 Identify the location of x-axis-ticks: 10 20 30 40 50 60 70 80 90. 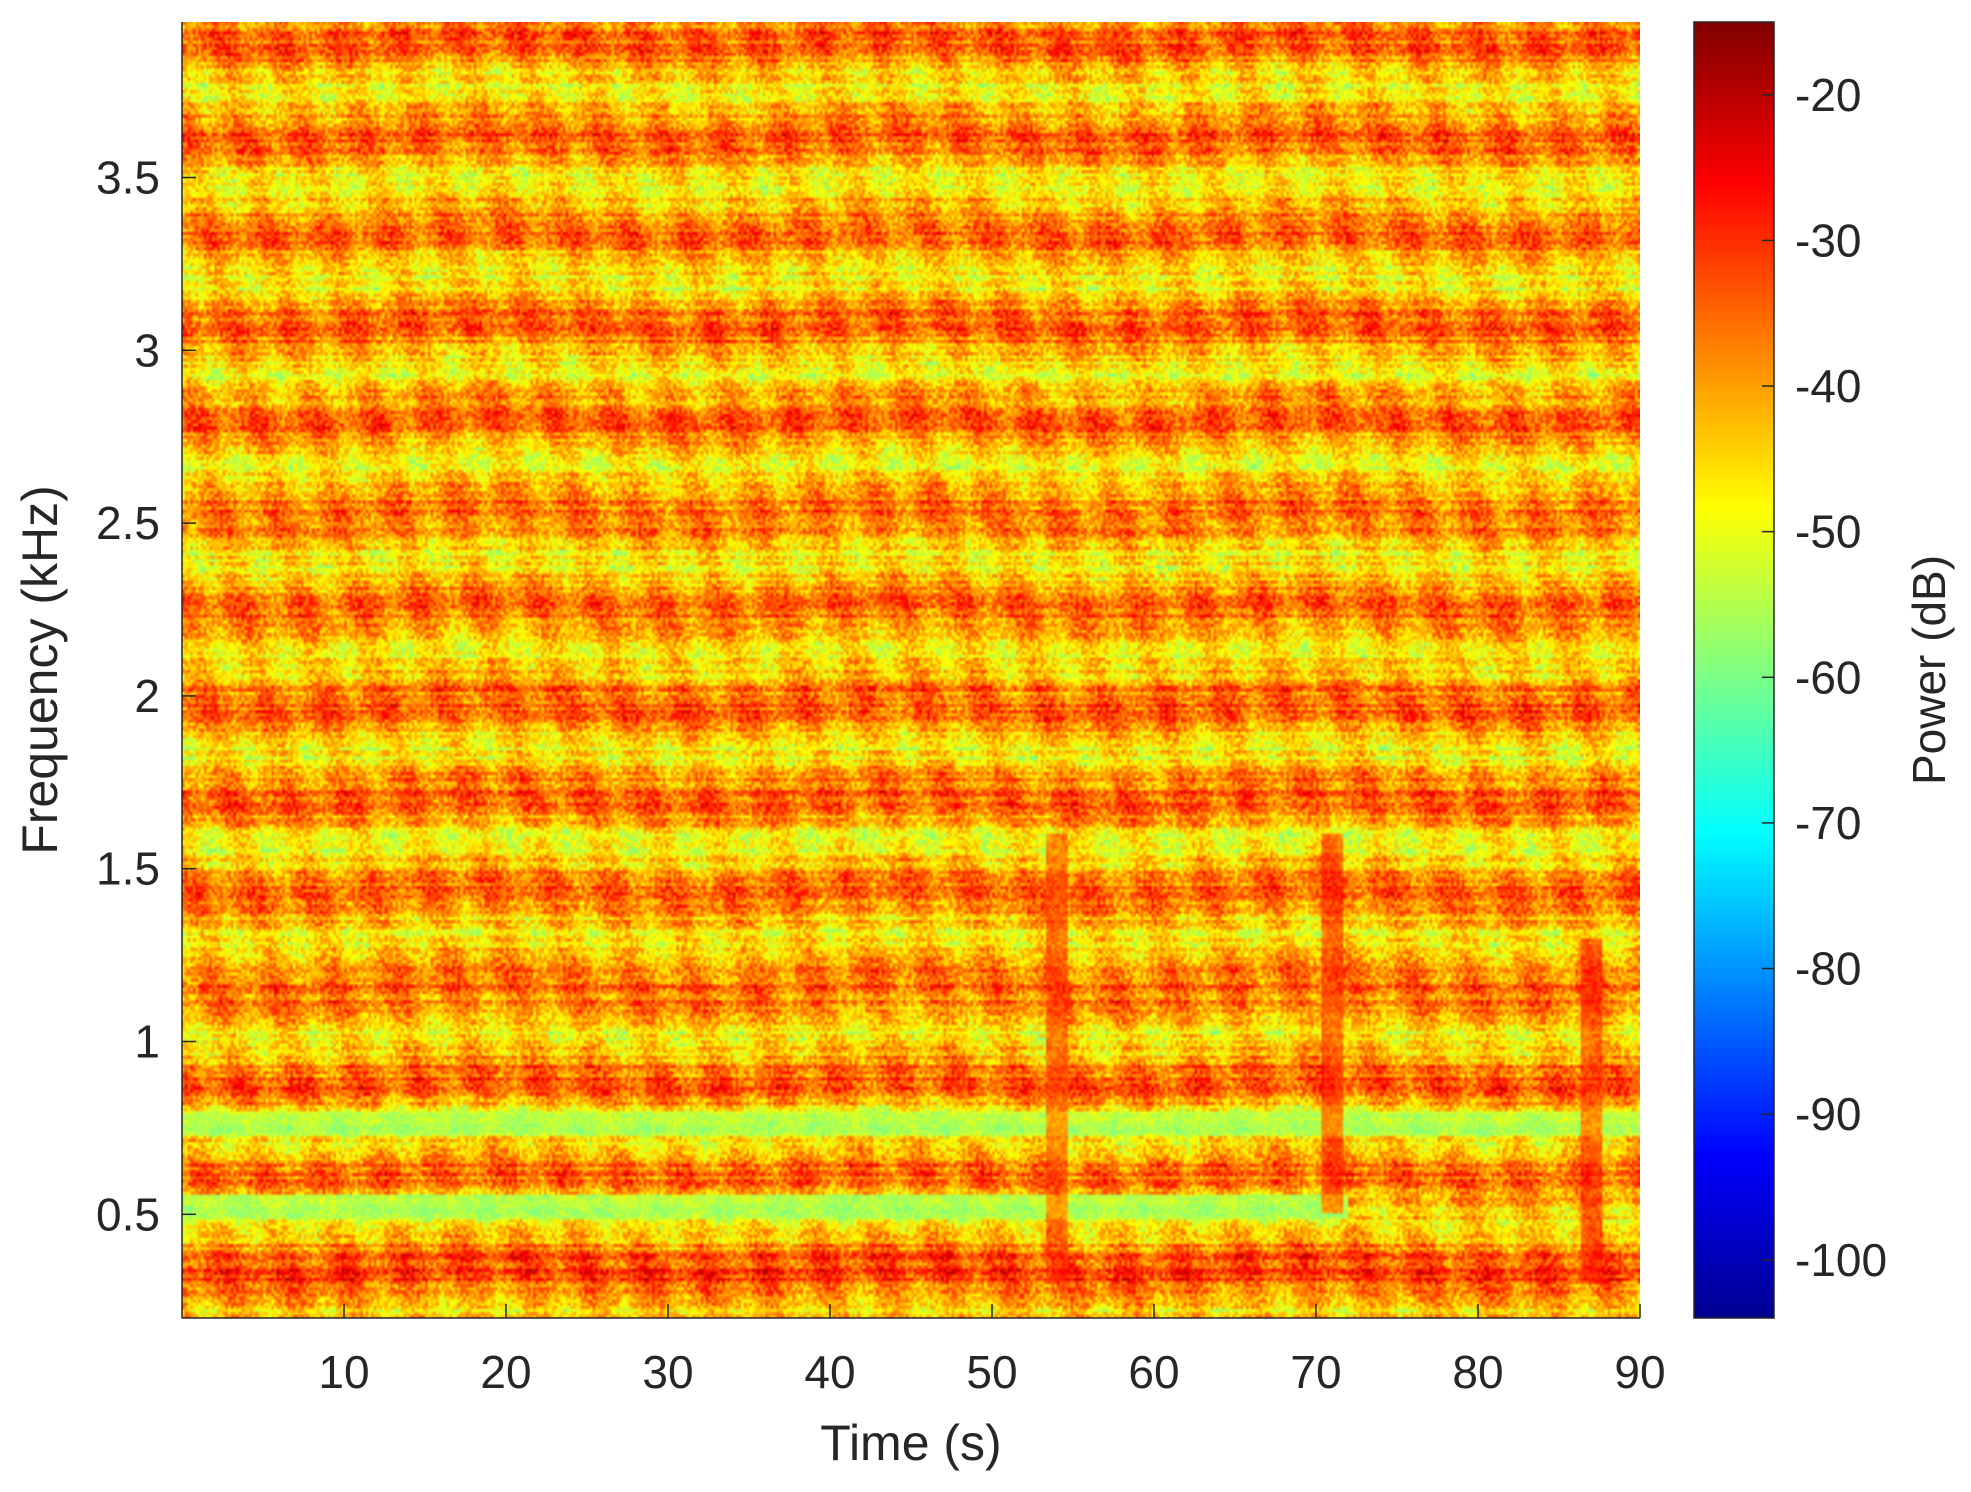
(992, 1351).